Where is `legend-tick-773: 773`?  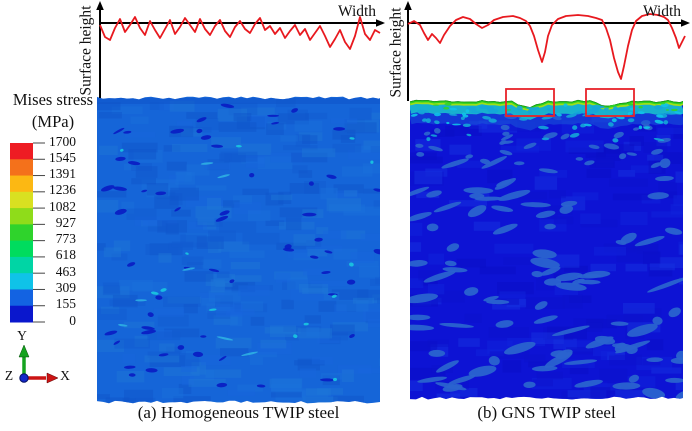
legend-tick-773: 773 is located at coordinates (65, 239).